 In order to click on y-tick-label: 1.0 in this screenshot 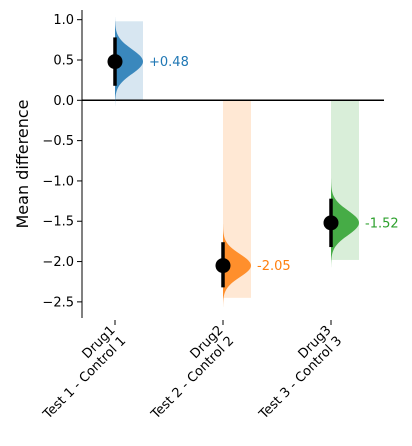, I will do `click(63, 20)`.